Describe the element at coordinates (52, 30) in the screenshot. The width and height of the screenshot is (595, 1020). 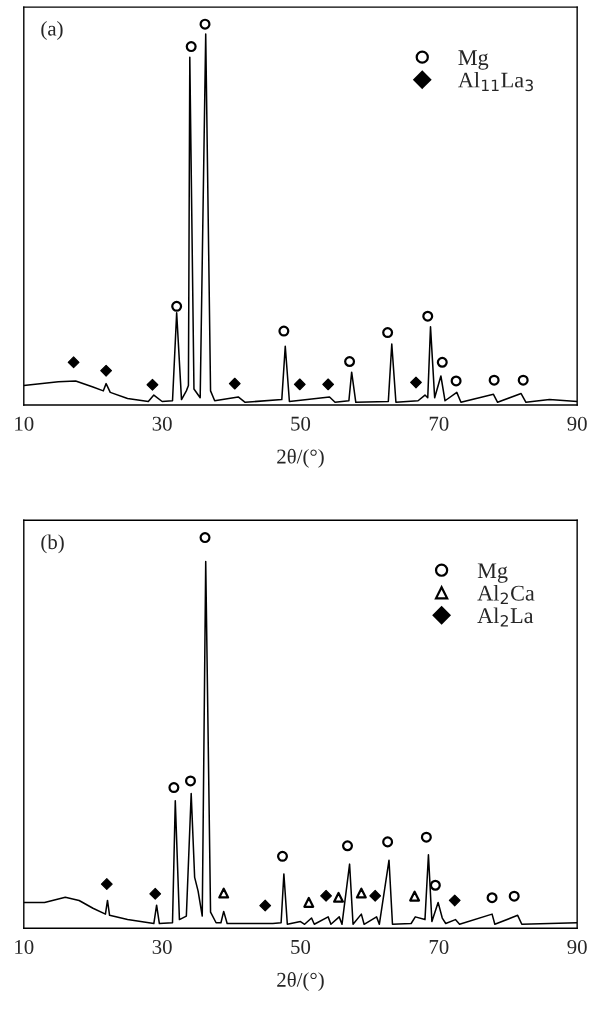
I see `annotation: (a)` at that location.